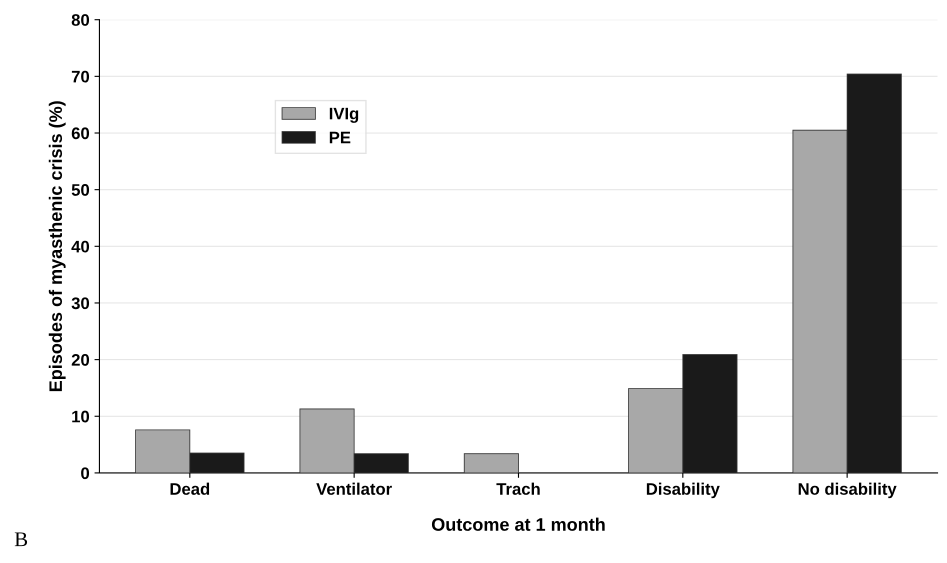 This screenshot has height=563, width=947. What do you see at coordinates (340, 138) in the screenshot?
I see `legend-label: PE` at bounding box center [340, 138].